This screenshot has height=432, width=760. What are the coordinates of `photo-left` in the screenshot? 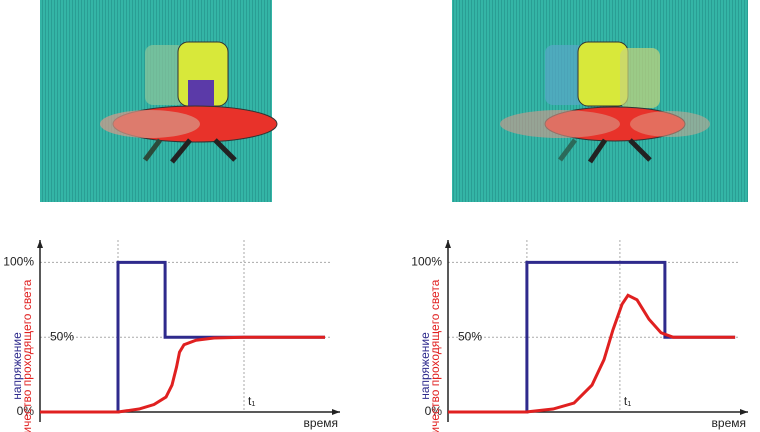 It's located at (159, 101).